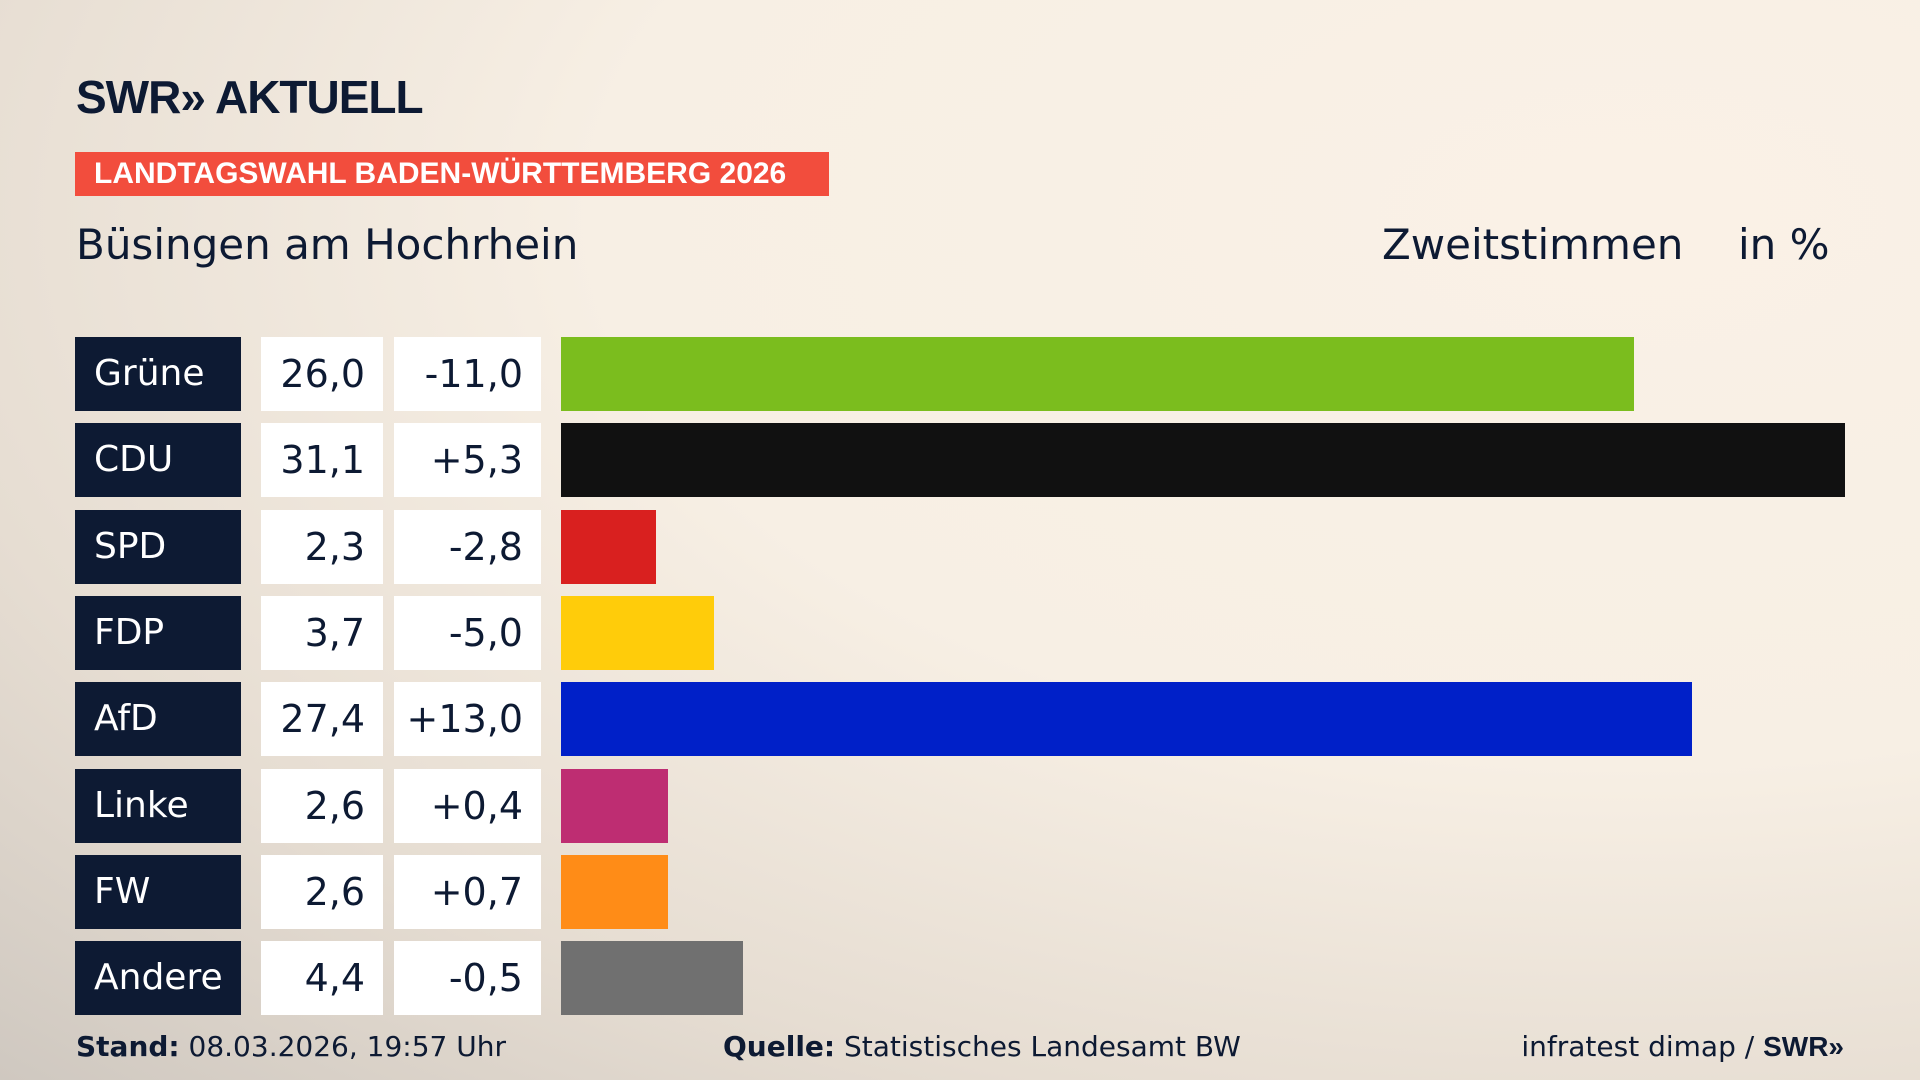 The width and height of the screenshot is (1920, 1080). Describe the element at coordinates (322, 546) in the screenshot. I see `value-label: 2,3` at that location.